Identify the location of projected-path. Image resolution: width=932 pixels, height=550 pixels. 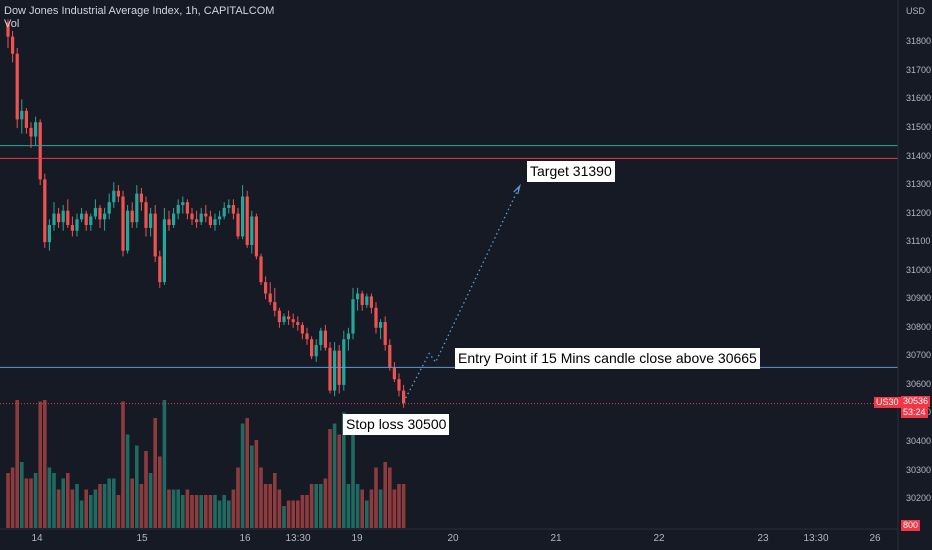
(461, 295).